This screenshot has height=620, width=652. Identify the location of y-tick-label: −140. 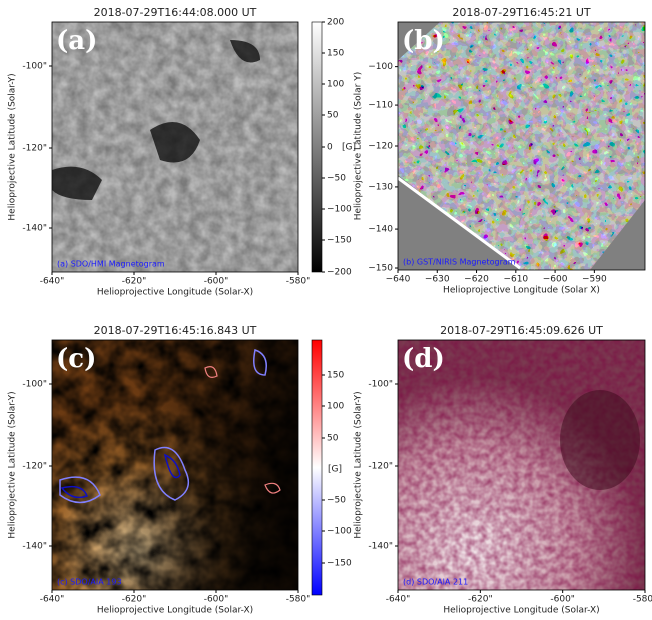
(380, 230).